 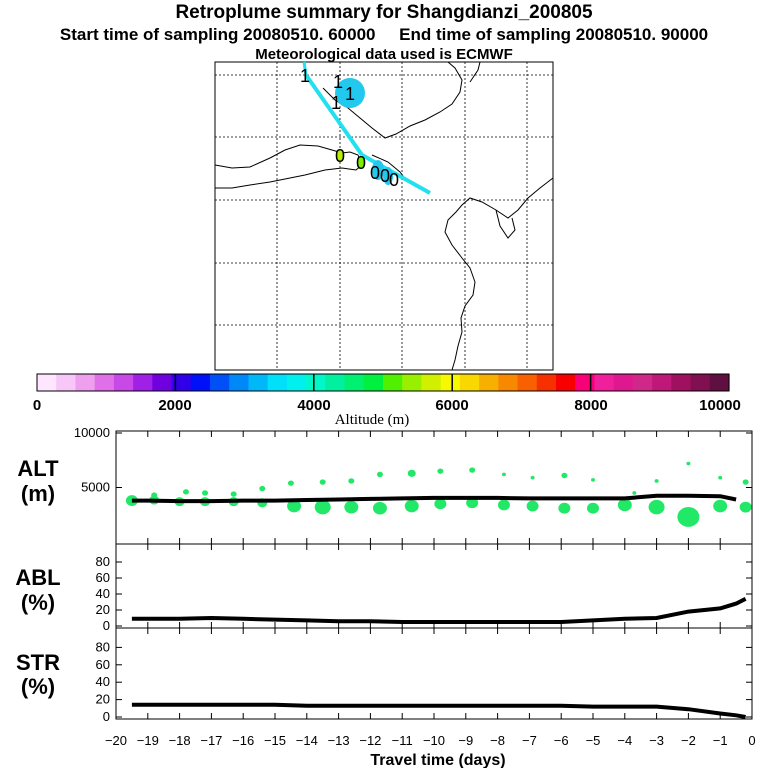 I want to click on x-tick-label: −1, so click(x=720, y=740).